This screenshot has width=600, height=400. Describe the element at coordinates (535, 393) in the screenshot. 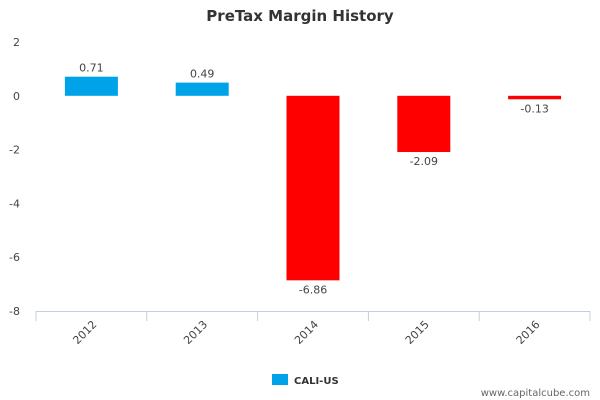

I see `watermark: www.capitalcube.com` at that location.